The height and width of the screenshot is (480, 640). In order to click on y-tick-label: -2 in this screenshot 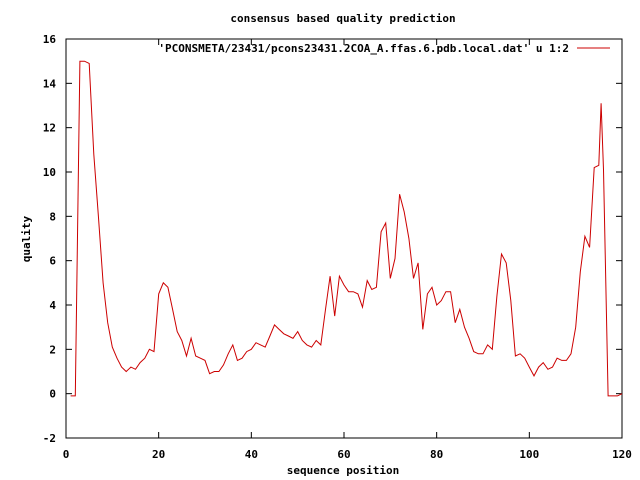, I will do `click(49, 438)`.